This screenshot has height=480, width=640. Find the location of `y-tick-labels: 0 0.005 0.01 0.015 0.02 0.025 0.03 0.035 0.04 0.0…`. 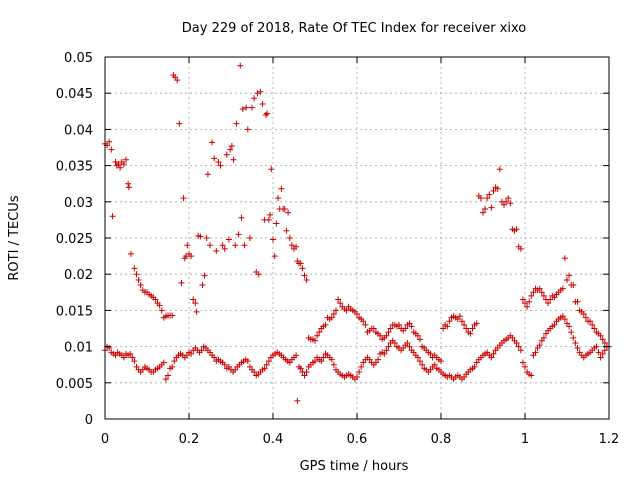

y-tick-labels: 0 0.005 0.01 0.015 0.02 0.025 0.03 0.035 0.04 0.0… is located at coordinates (74, 239).